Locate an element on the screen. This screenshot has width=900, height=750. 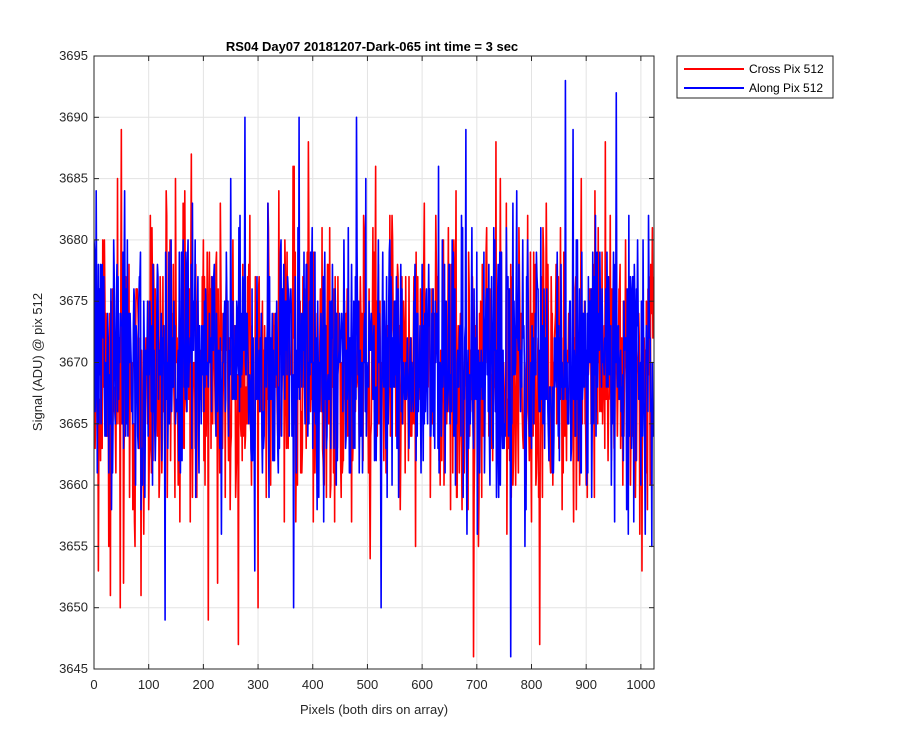
x-tick-label: 300 is located at coordinates (258, 684).